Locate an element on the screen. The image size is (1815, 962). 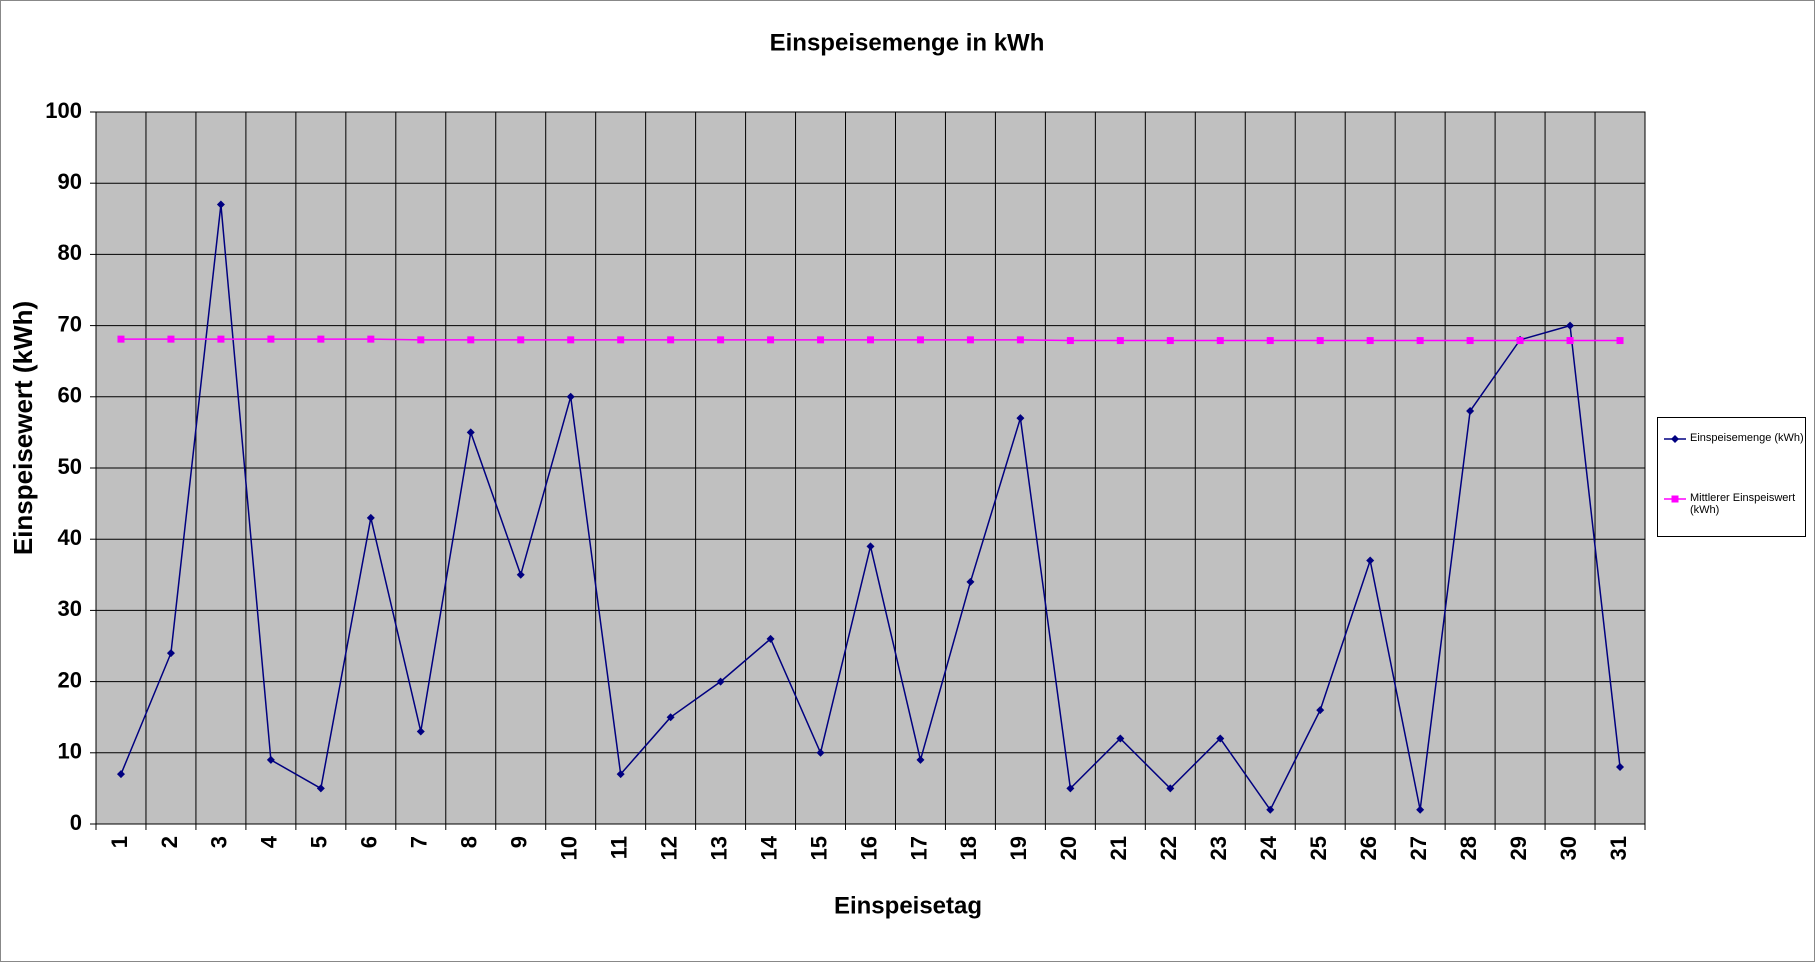
chart-title: Einspeisemenge in kWh is located at coordinates (907, 42).